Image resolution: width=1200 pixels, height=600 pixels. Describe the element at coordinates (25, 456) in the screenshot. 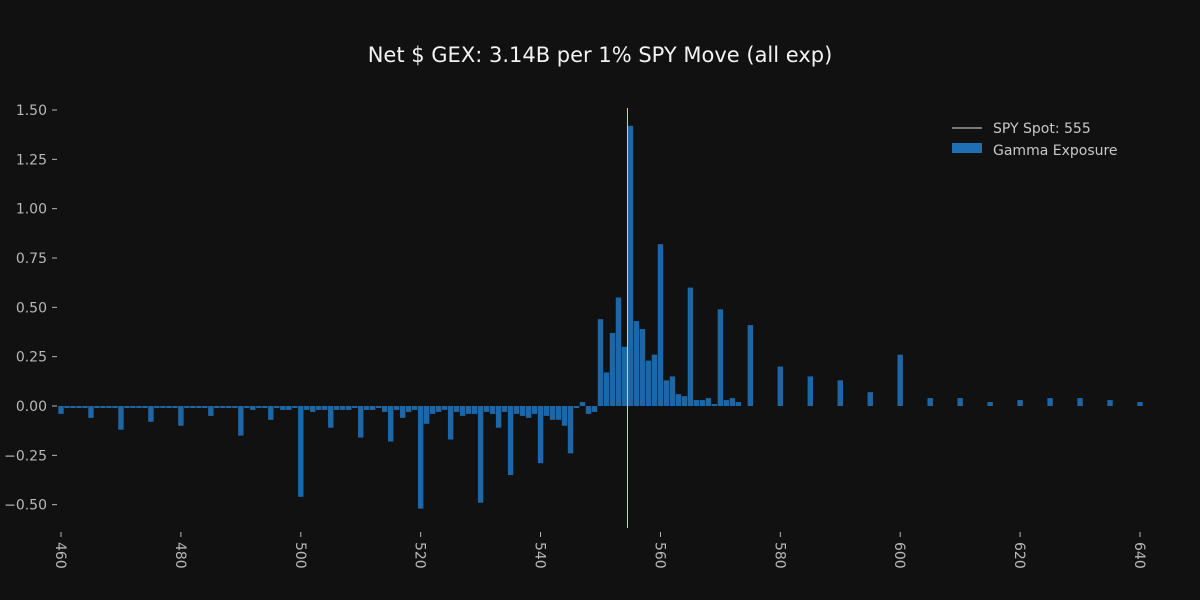

I see `y-tick-label: −0.25` at that location.